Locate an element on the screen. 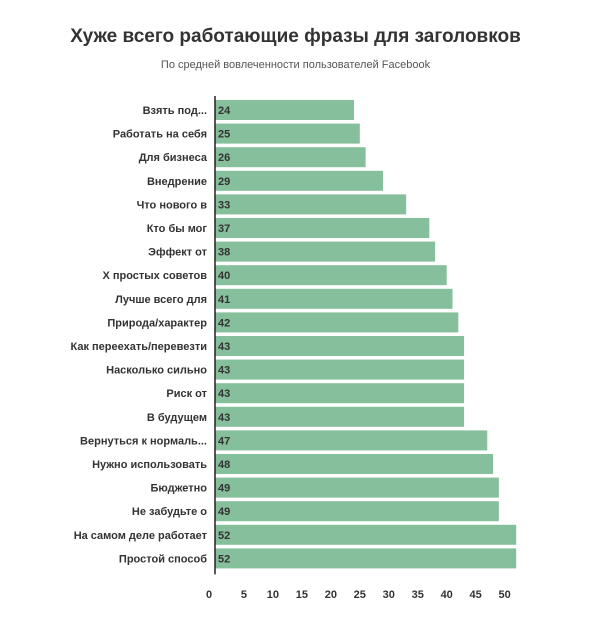 The height and width of the screenshot is (626, 591). value-label: 29 is located at coordinates (224, 182).